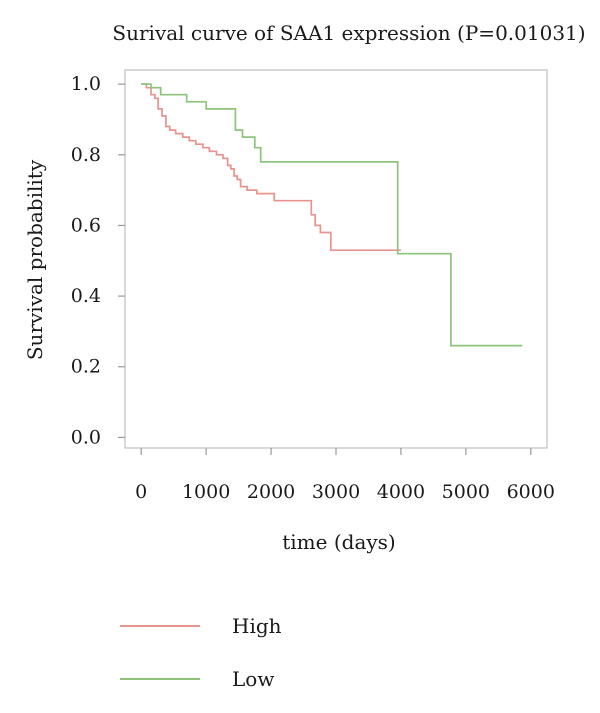 The height and width of the screenshot is (713, 600). What do you see at coordinates (141, 492) in the screenshot?
I see `x-tick-label: 0` at bounding box center [141, 492].